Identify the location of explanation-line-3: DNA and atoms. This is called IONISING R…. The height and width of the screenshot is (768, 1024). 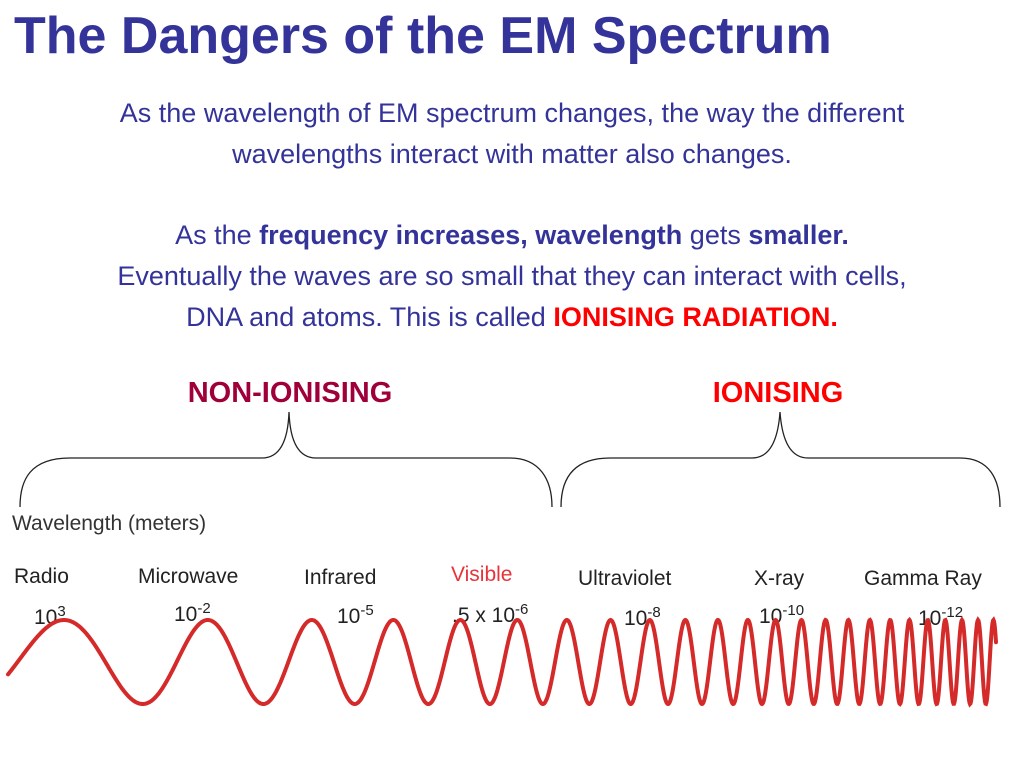
(512, 317).